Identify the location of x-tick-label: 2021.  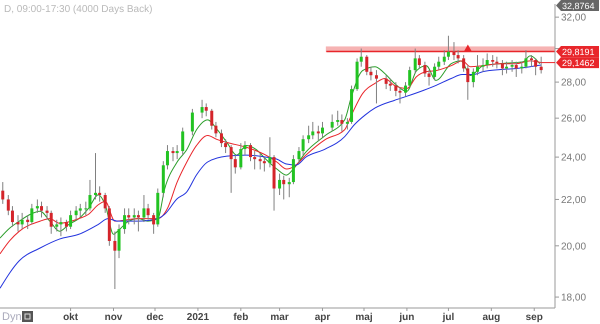
(198, 317).